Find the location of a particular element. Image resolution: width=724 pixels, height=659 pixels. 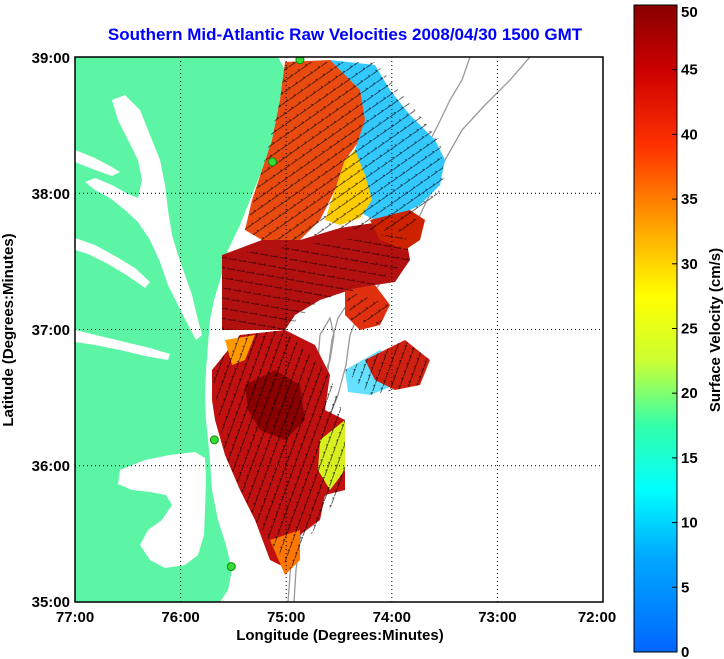

y-tick-label: 36:00 is located at coordinates (51, 466).